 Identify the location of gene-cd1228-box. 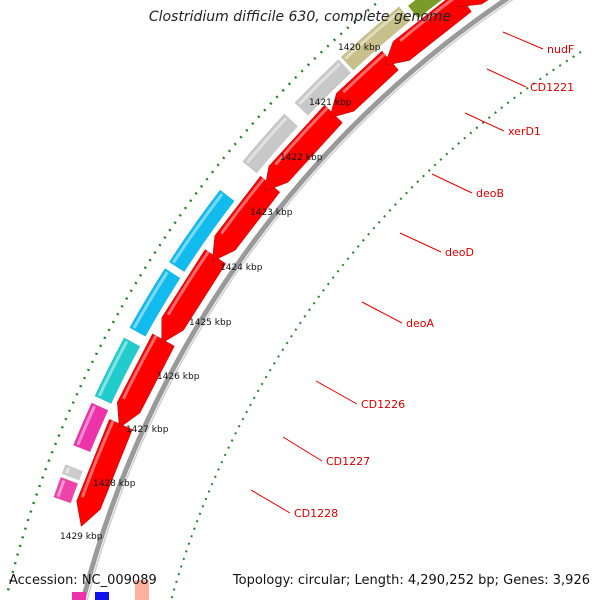
(375, 38).